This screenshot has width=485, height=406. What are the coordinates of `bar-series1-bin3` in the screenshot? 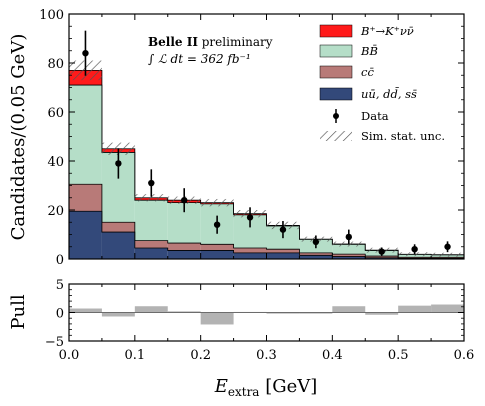 It's located at (184, 247).